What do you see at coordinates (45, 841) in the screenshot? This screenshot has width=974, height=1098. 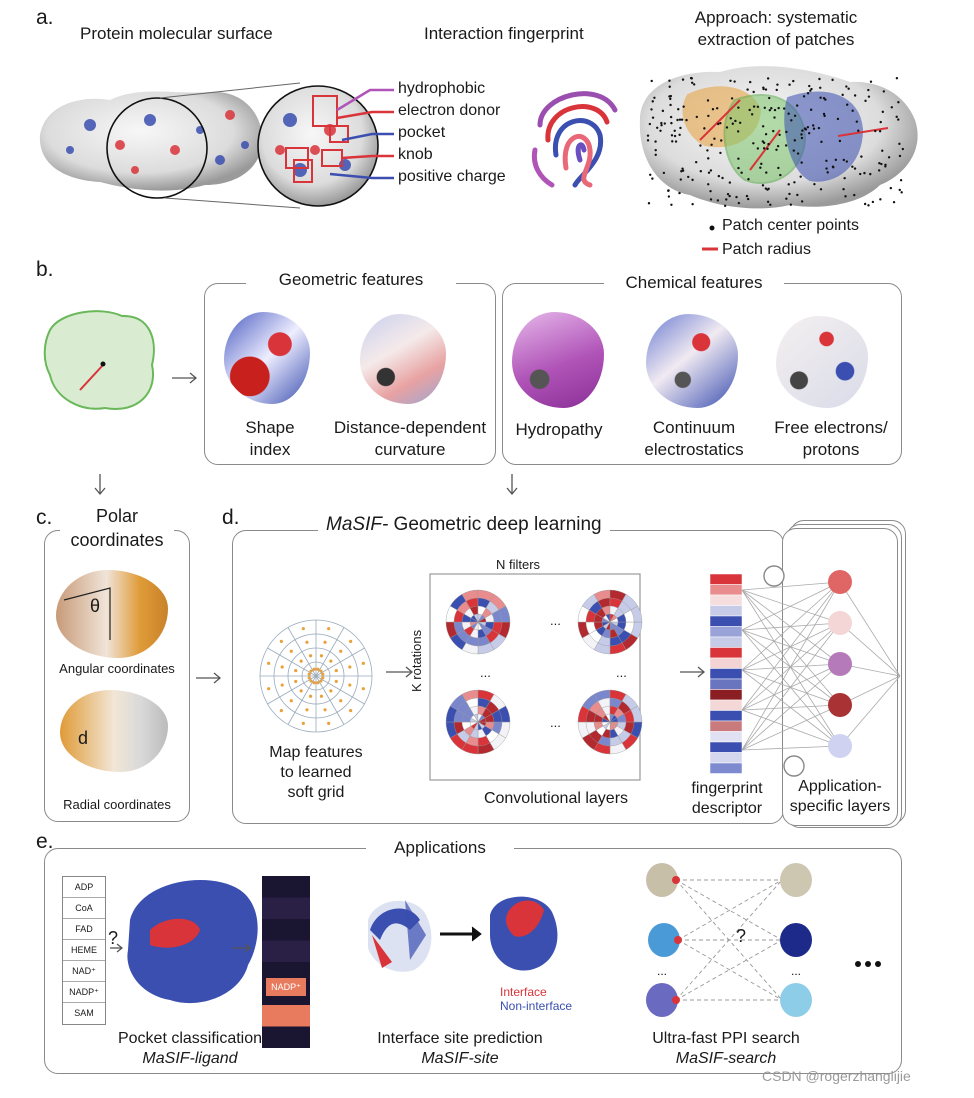 I see `panel-e-letter: e.` at bounding box center [45, 841].